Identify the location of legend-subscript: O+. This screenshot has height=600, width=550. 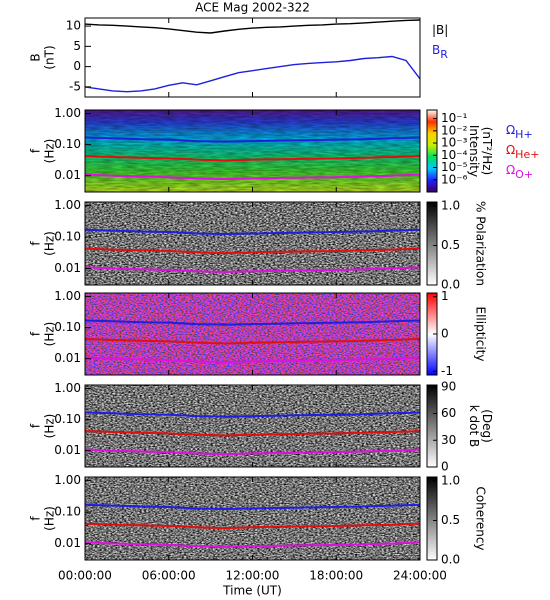
(524, 174).